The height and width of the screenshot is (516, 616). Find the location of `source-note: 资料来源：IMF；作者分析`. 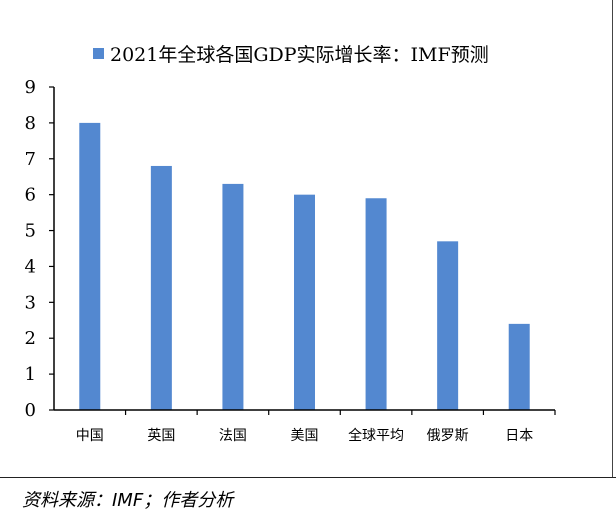

source-note: 资料来源：IMF；作者分析 is located at coordinates (128, 500).